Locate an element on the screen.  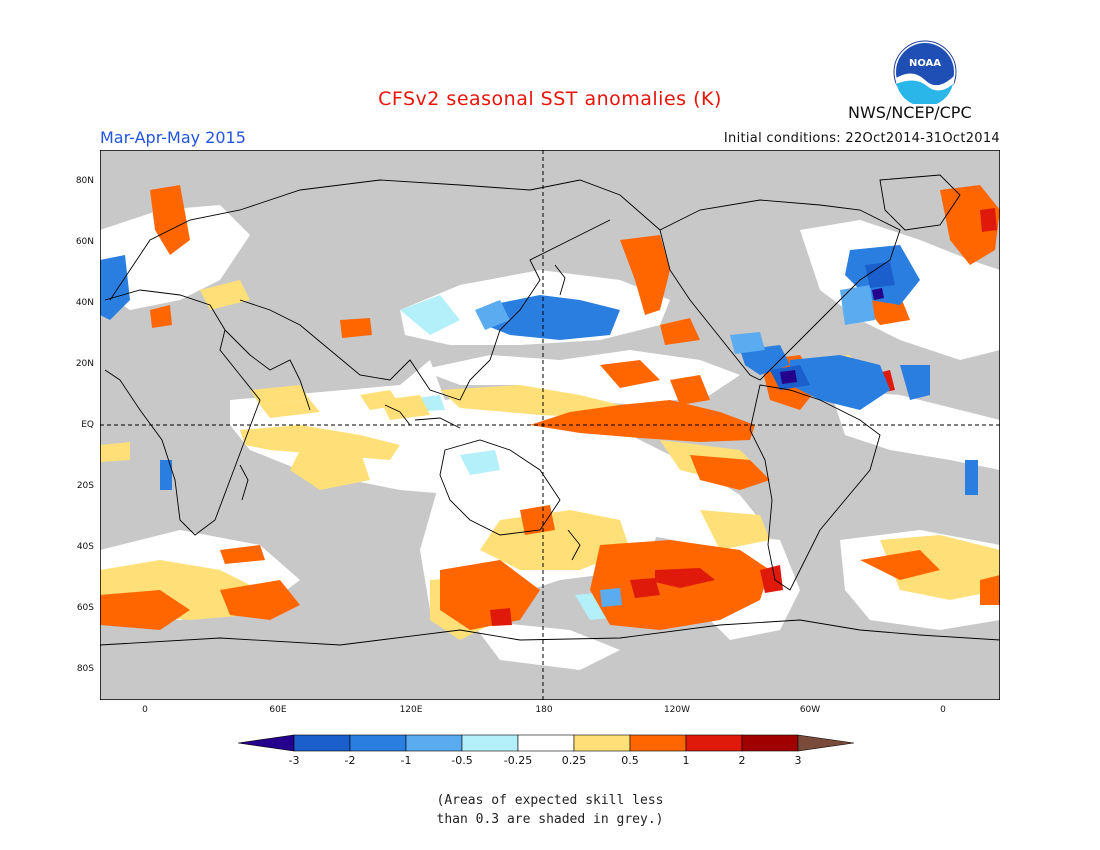
colorbar-label: 0.5 is located at coordinates (630, 760).